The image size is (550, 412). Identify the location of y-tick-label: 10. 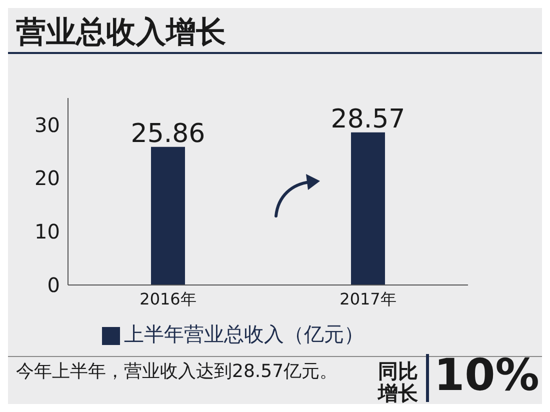
(47, 232).